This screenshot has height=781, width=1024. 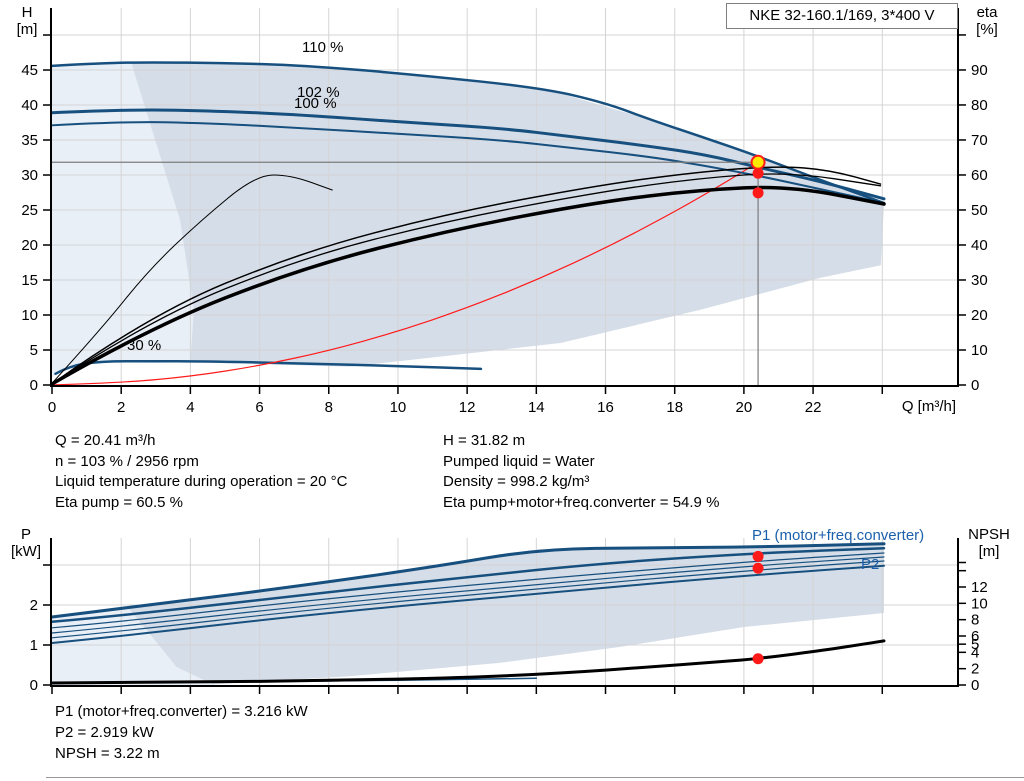 What do you see at coordinates (987, 29) in the screenshot?
I see `eta-axis-label-line2: [%]` at bounding box center [987, 29].